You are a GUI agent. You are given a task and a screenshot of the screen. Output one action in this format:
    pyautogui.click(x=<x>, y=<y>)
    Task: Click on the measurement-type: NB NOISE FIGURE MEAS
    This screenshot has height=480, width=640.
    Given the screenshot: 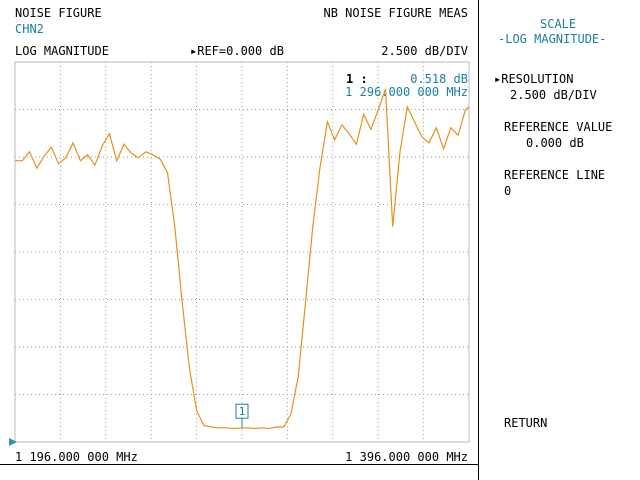 What is the action you would take?
    pyautogui.click(x=396, y=13)
    